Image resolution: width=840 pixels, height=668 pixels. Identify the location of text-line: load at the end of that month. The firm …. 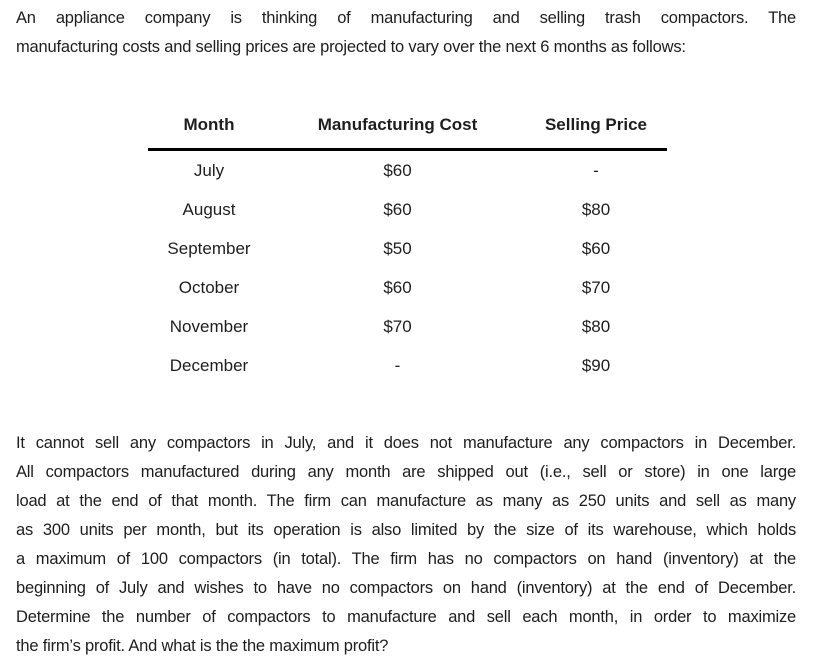
(406, 501).